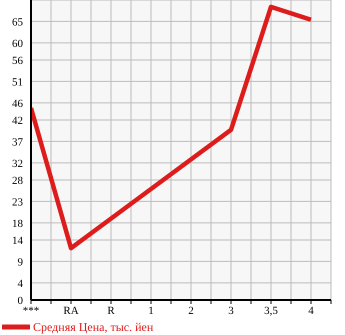 This screenshot has height=335, width=345. I want to click on y-tick-label: 46, so click(18, 104).